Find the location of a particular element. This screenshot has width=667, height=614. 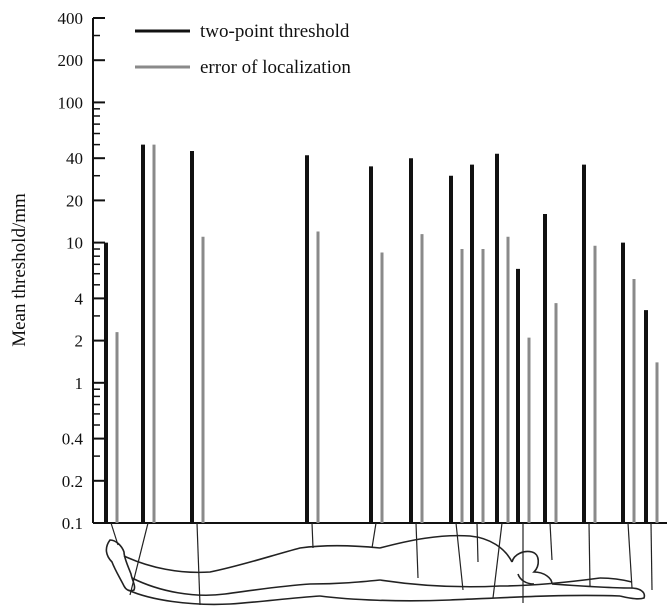

y-tick-label: 1 is located at coordinates (79, 383).